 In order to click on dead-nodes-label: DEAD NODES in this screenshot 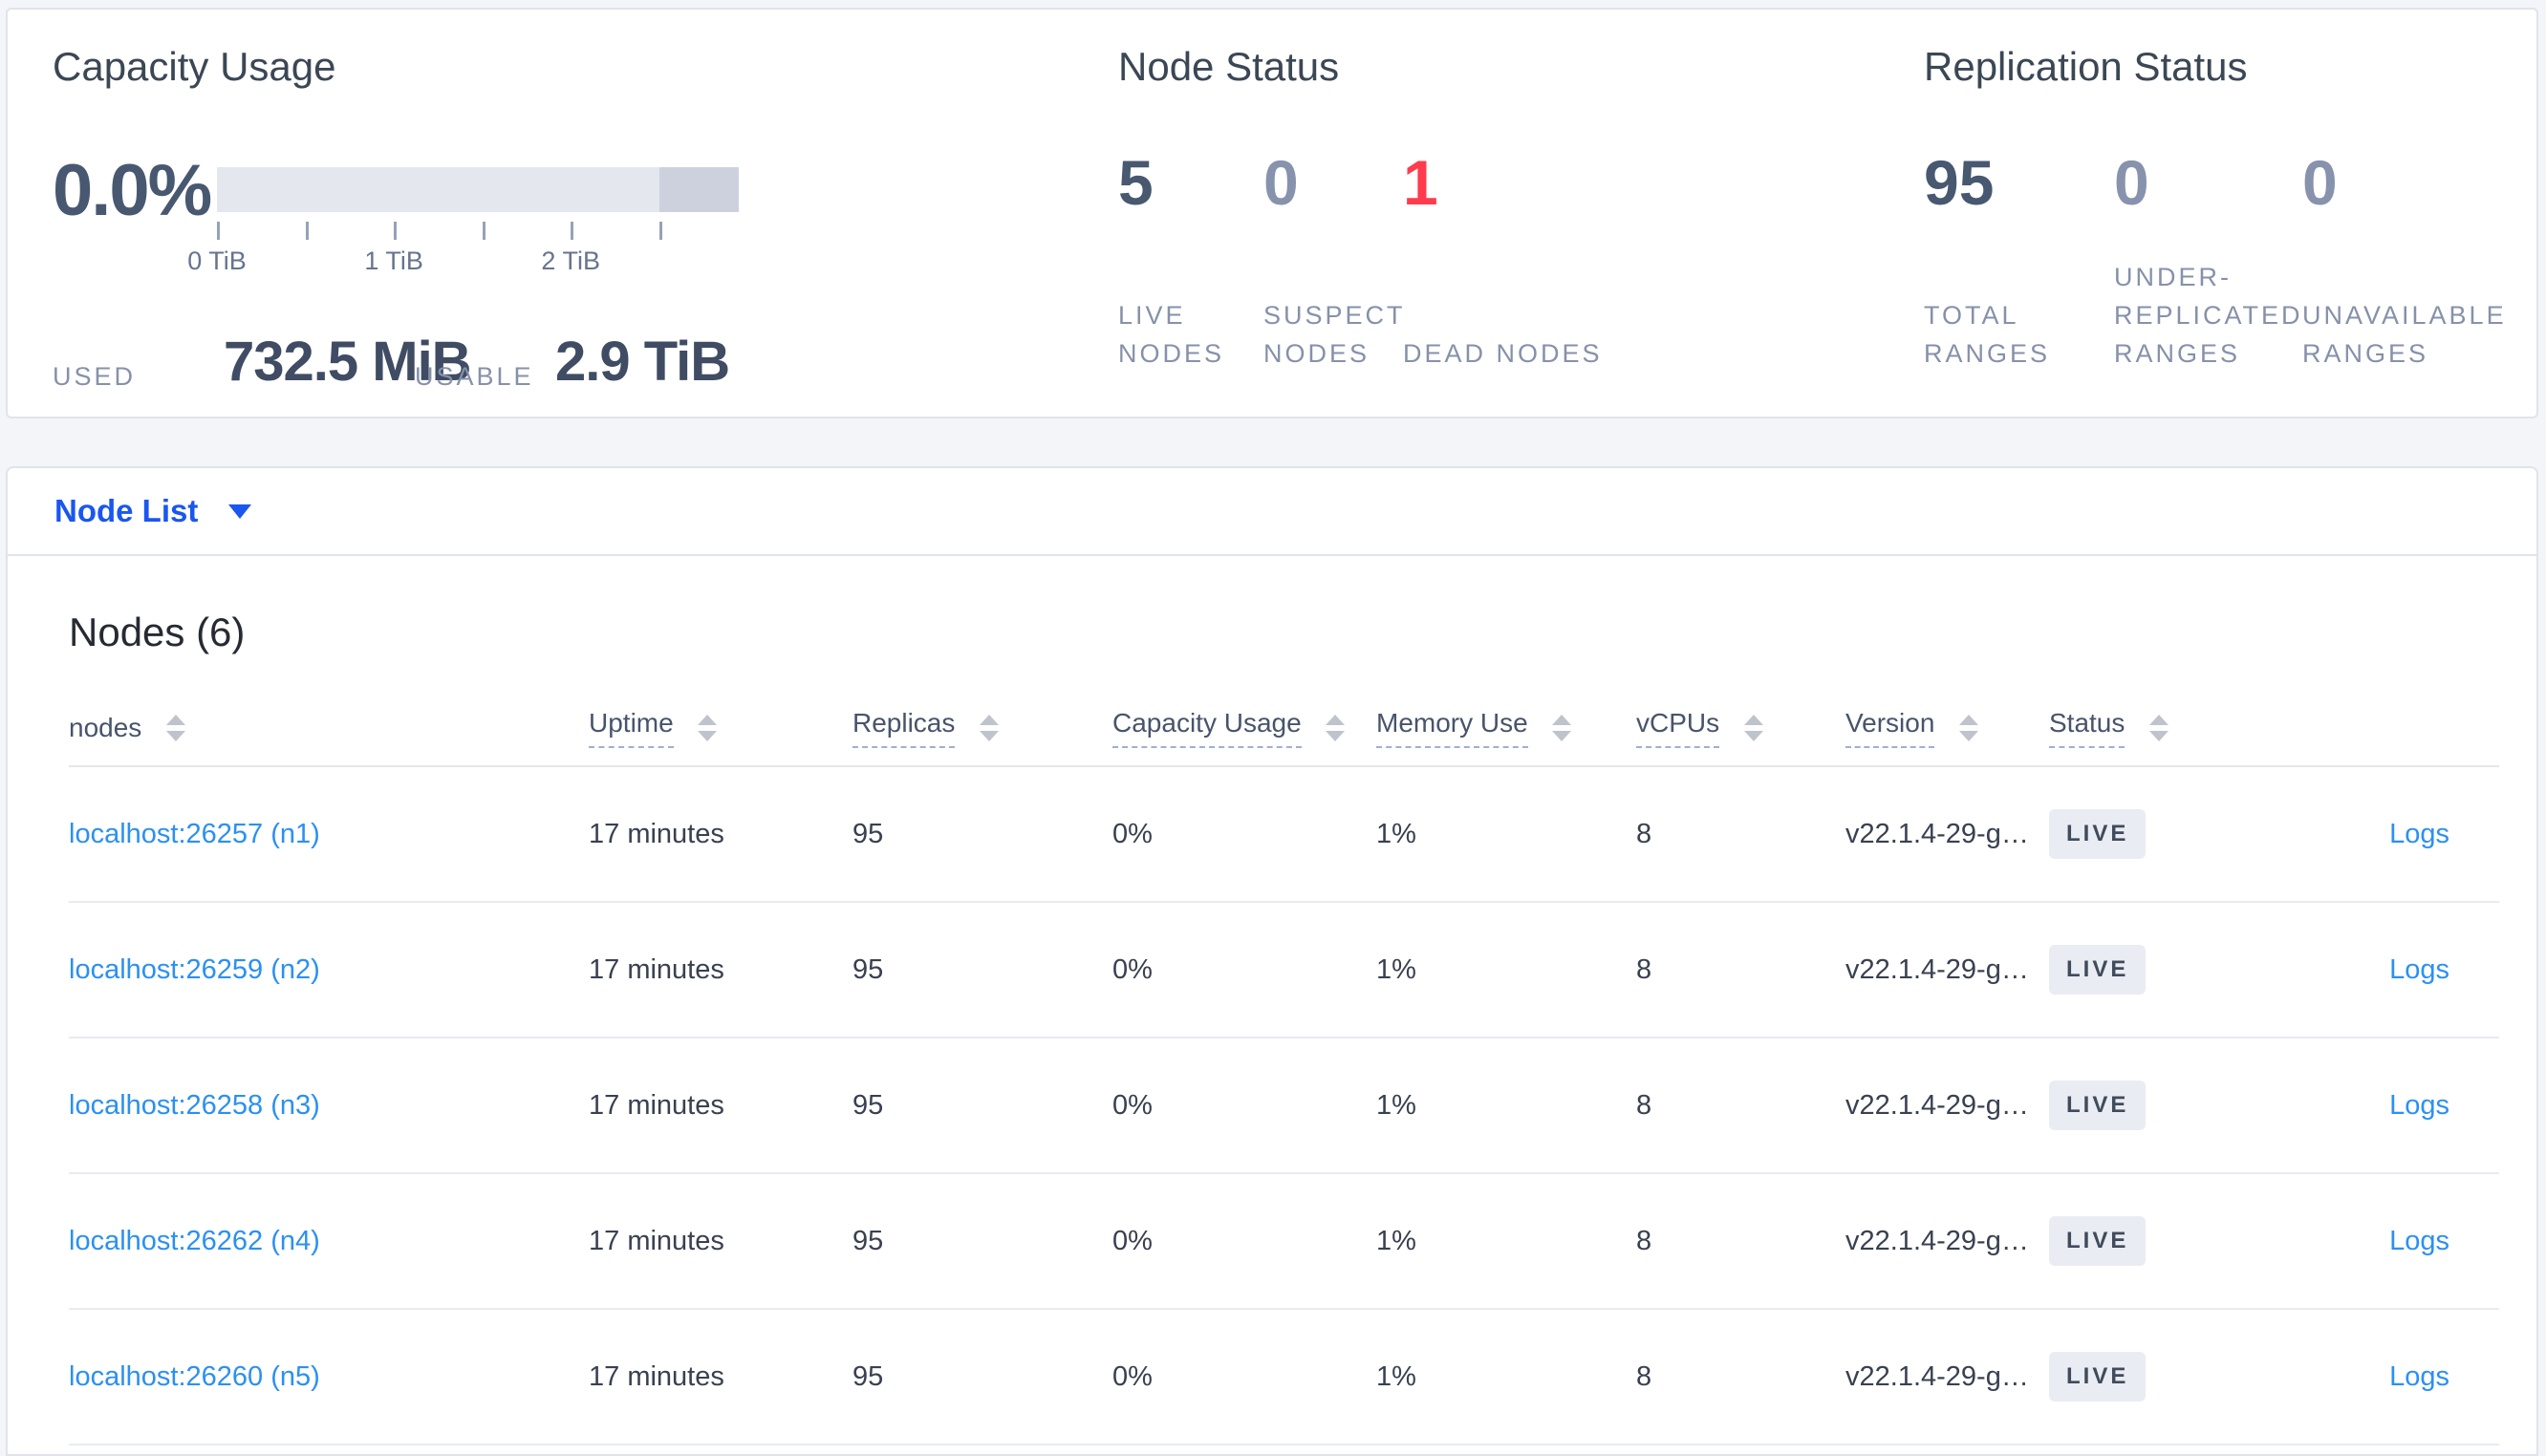, I will do `click(1503, 354)`.